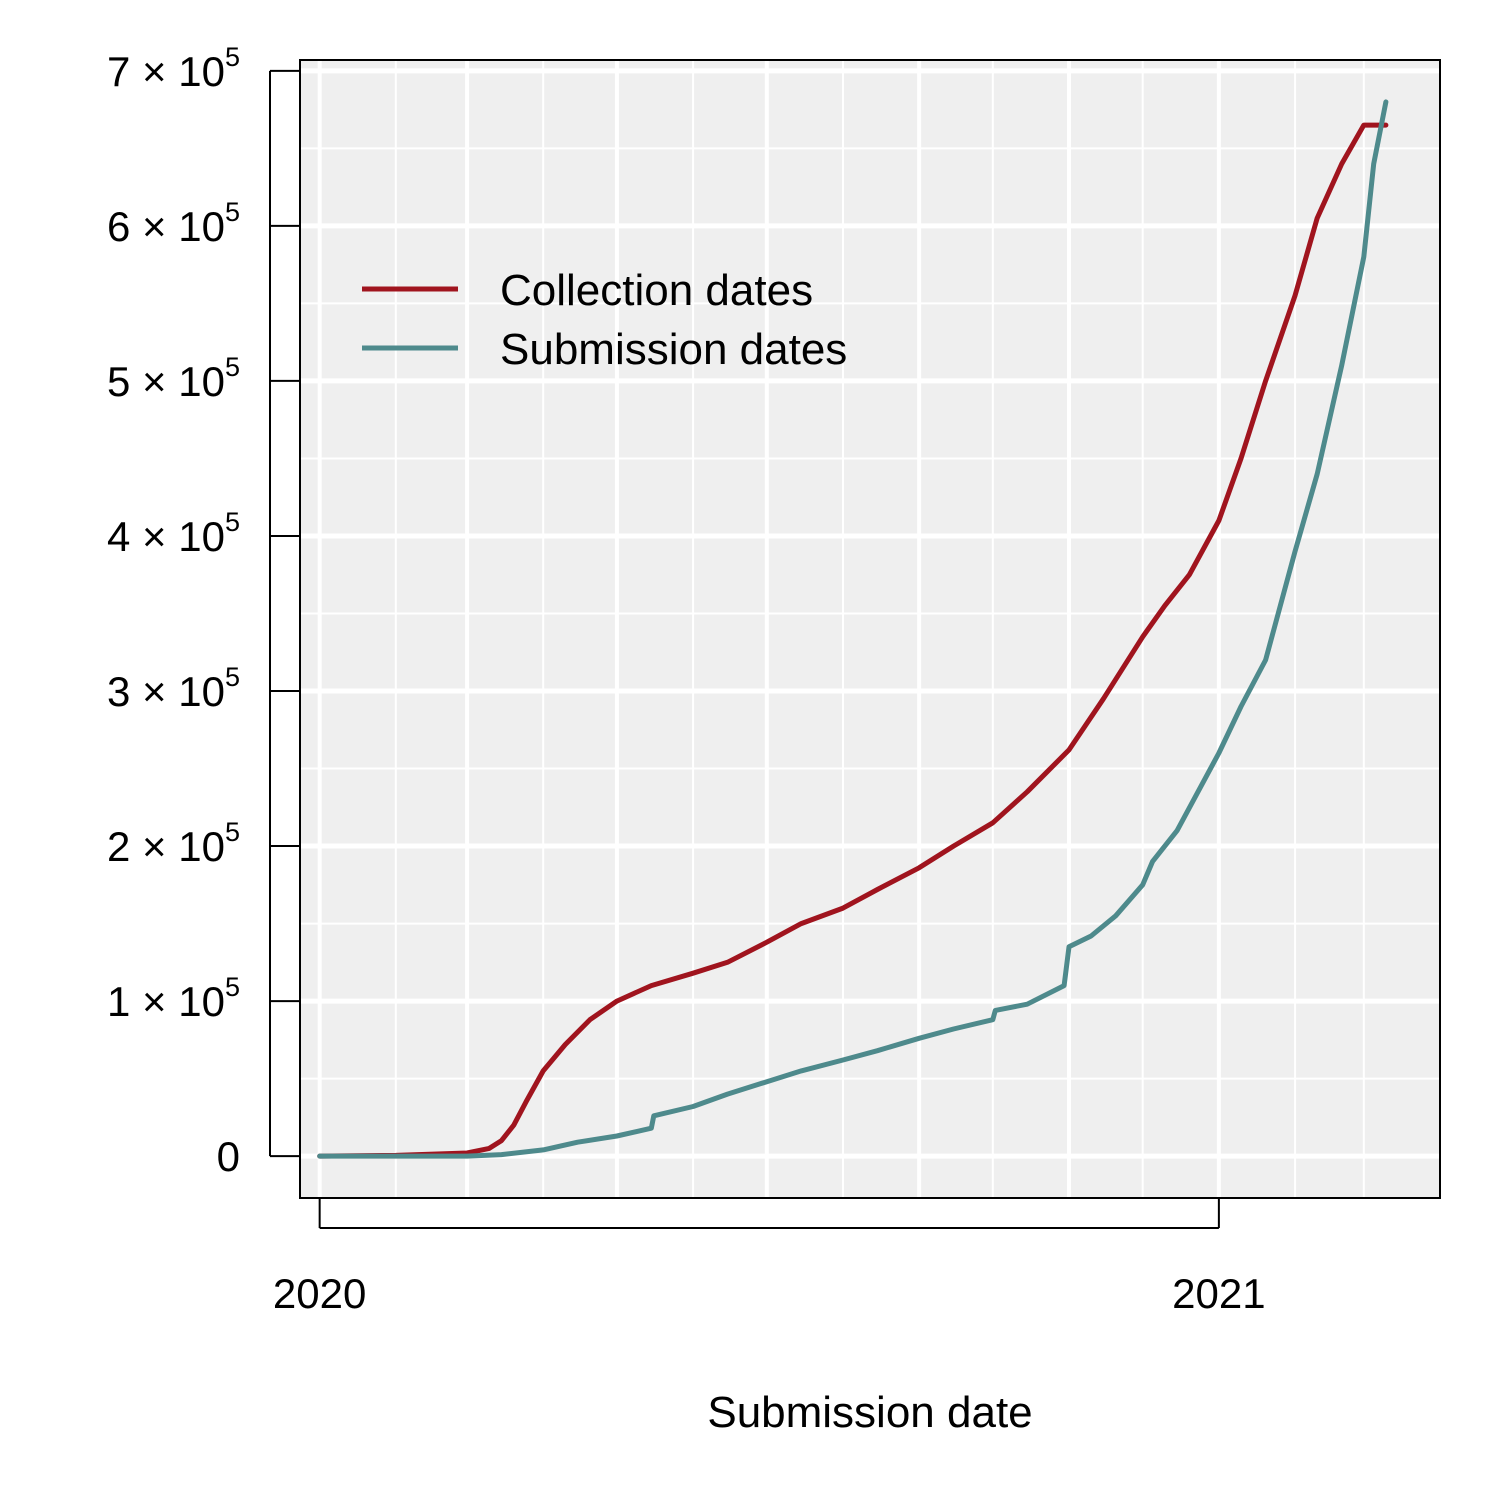 The height and width of the screenshot is (1500, 1500). What do you see at coordinates (173, 378) in the screenshot?
I see `y-tick-label: 5 × 10⁵` at bounding box center [173, 378].